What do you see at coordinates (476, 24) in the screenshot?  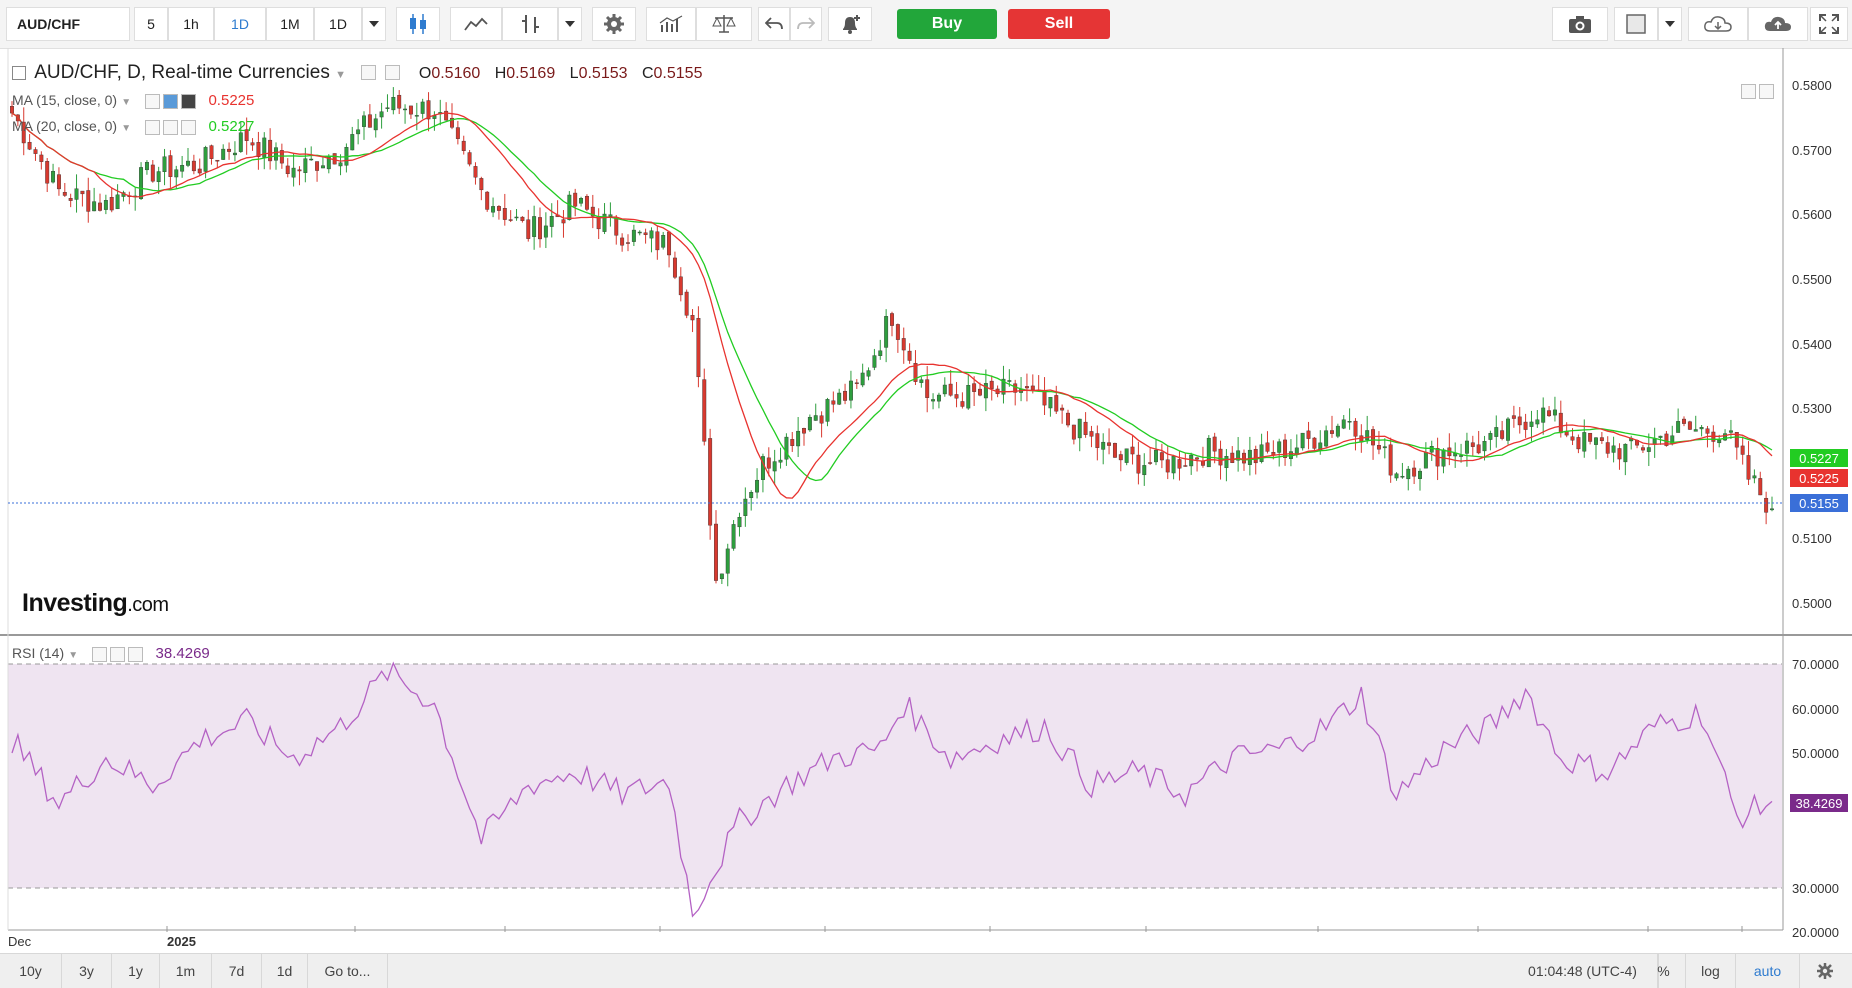 I see `line-chart-button` at bounding box center [476, 24].